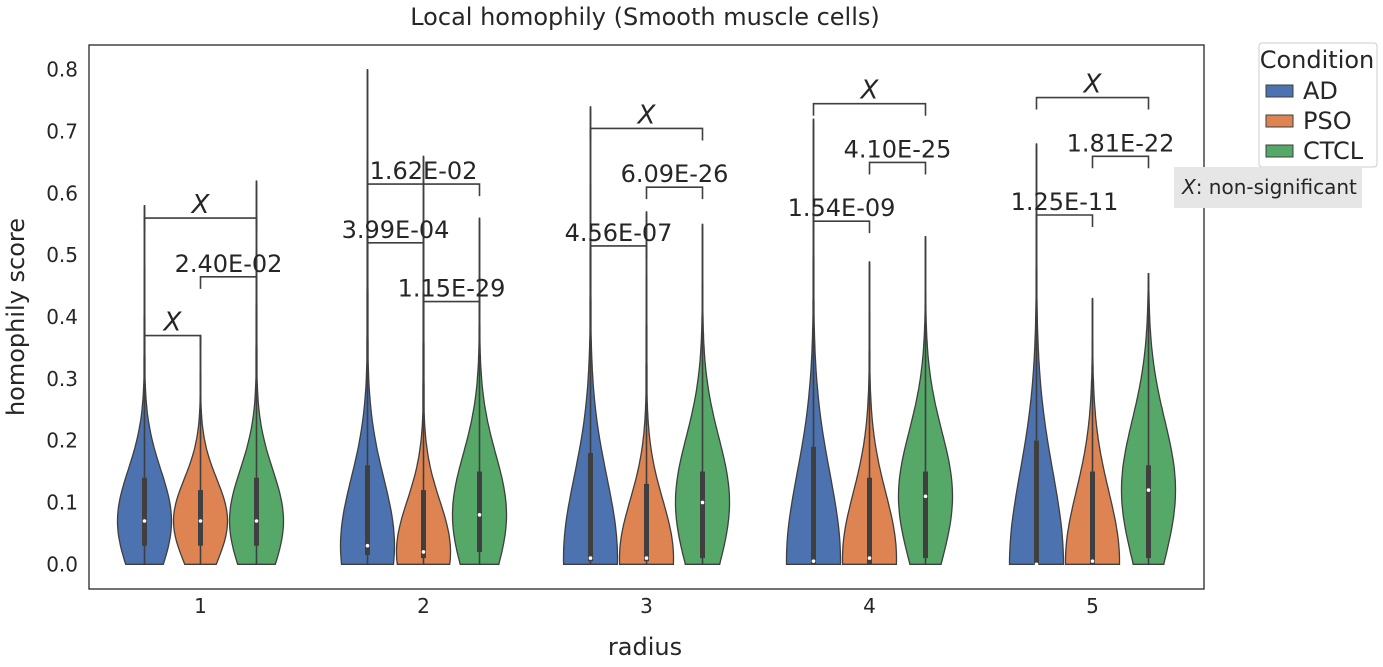 The height and width of the screenshot is (667, 1383). What do you see at coordinates (396, 230) in the screenshot?
I see `significance-label: 3.99E-04` at bounding box center [396, 230].